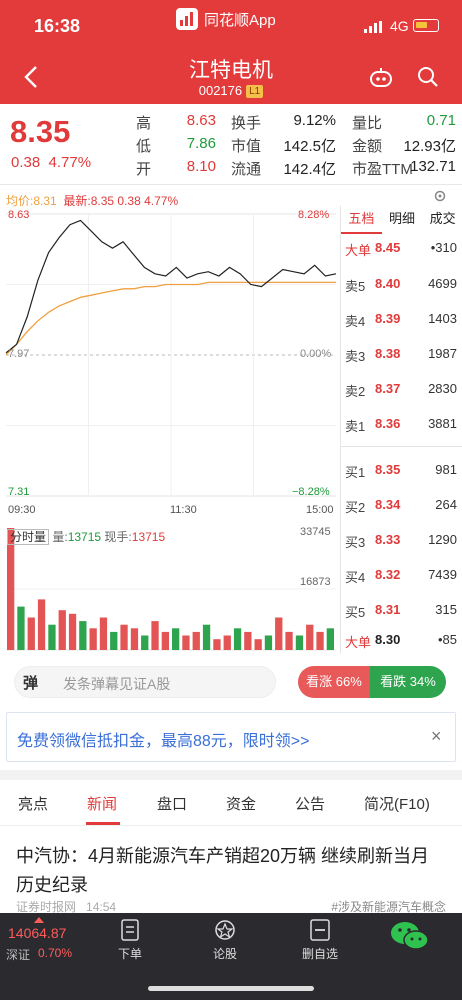 The image size is (462, 1000). I want to click on latest-price-line, so click(171, 286).